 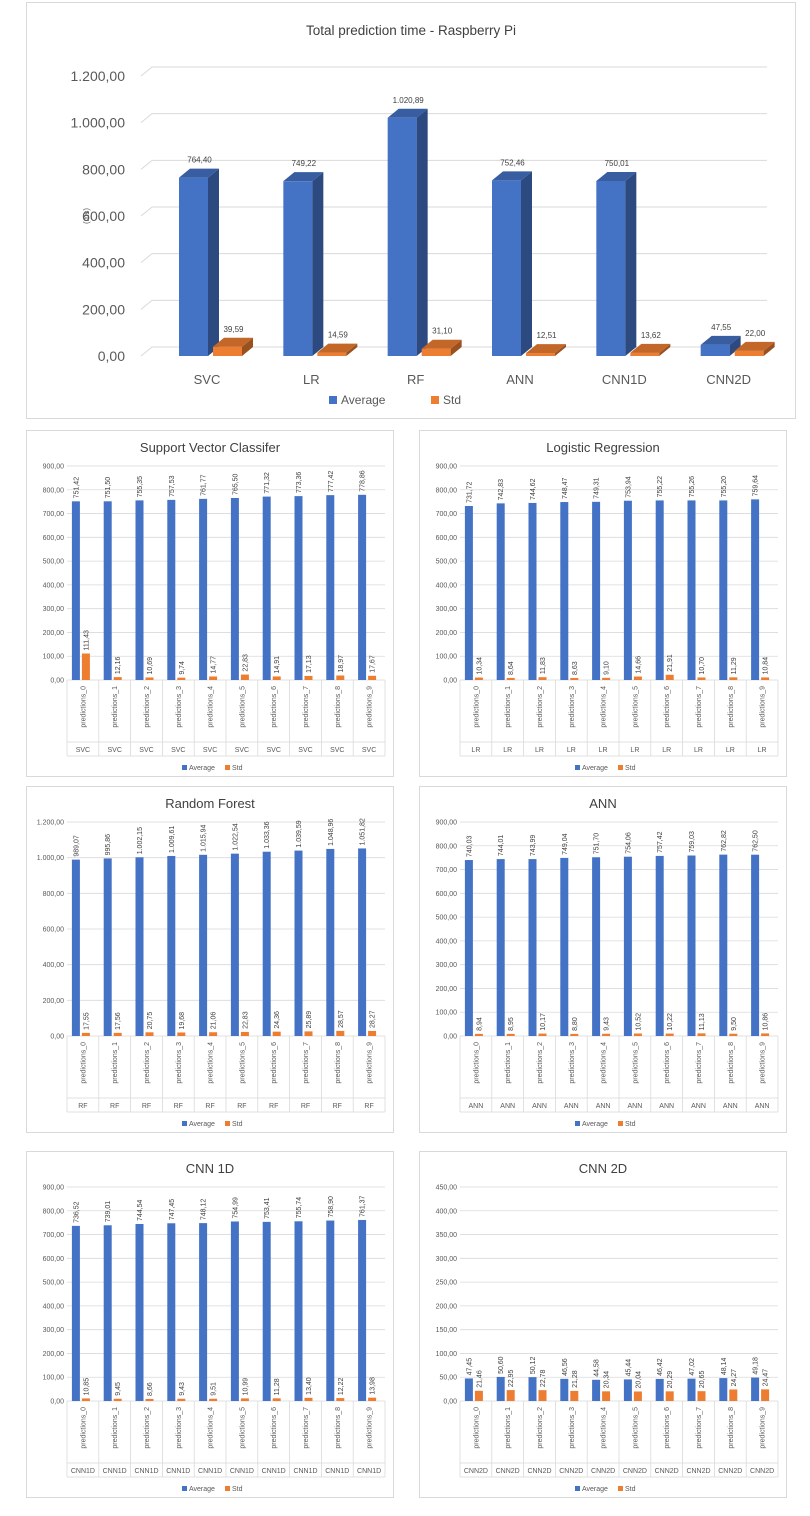 I want to click on data-label-average: 742,83, so click(x=501, y=490).